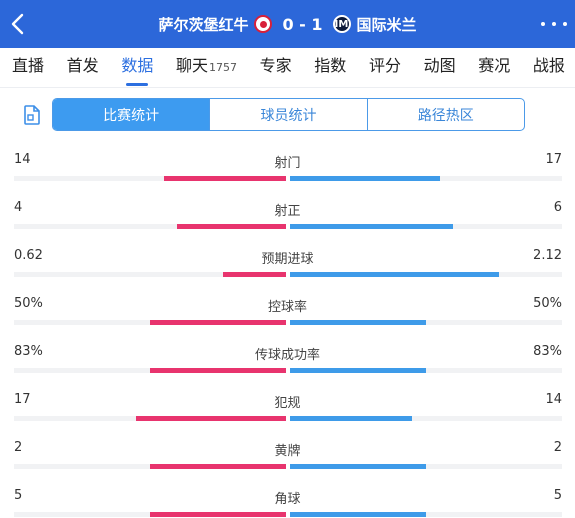 This screenshot has width=575, height=518. Describe the element at coordinates (445, 114) in the screenshot. I see `segment-2: 路径热区` at that location.